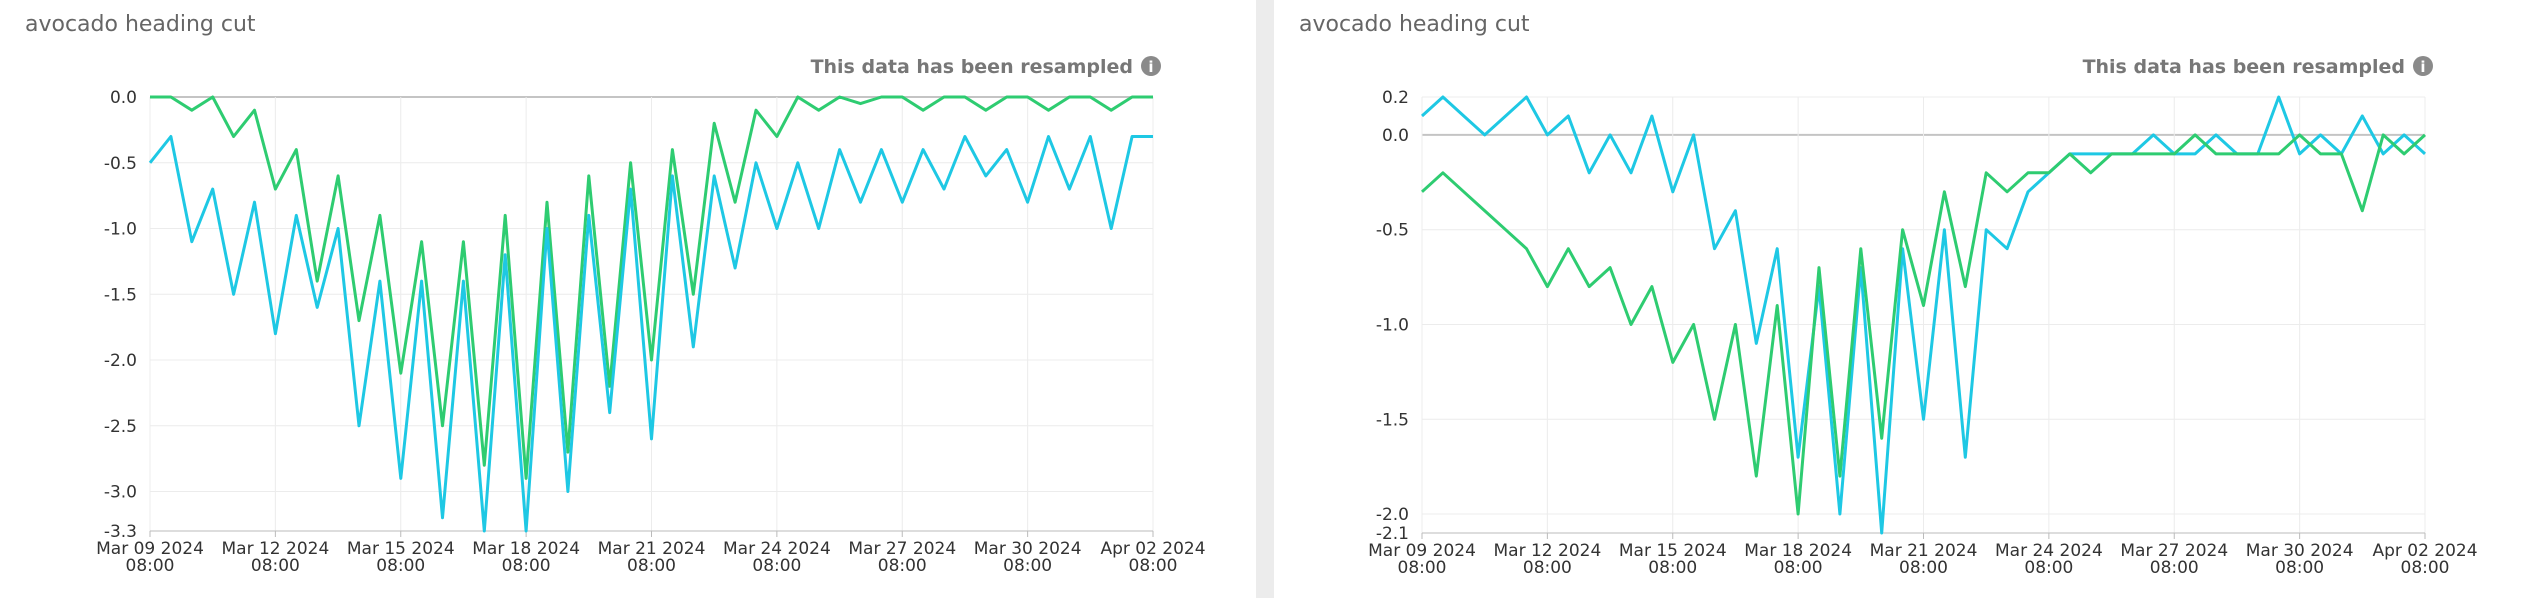 The width and height of the screenshot is (2525, 598). Describe the element at coordinates (120, 427) in the screenshot. I see `y-tick-label: -2.5` at that location.